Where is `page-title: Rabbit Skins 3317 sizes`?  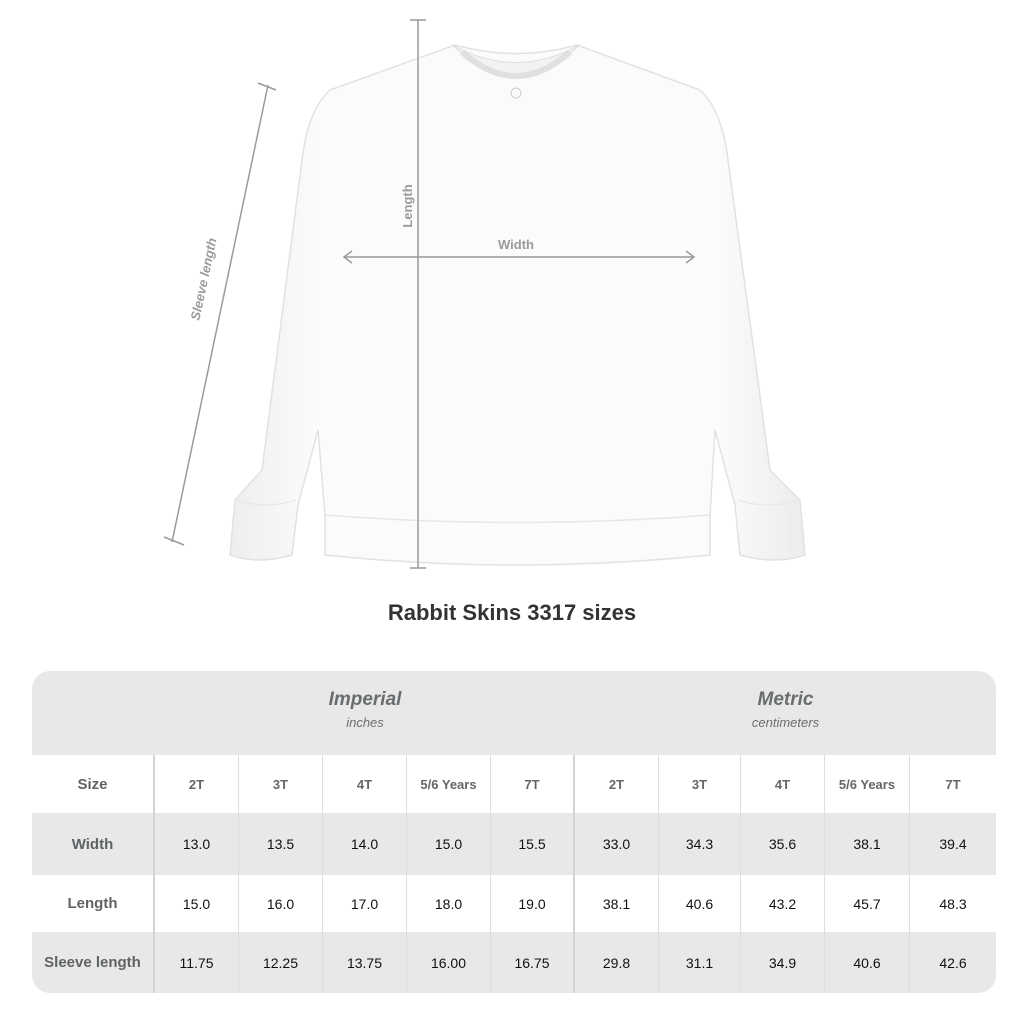
page-title: Rabbit Skins 3317 sizes is located at coordinates (512, 612).